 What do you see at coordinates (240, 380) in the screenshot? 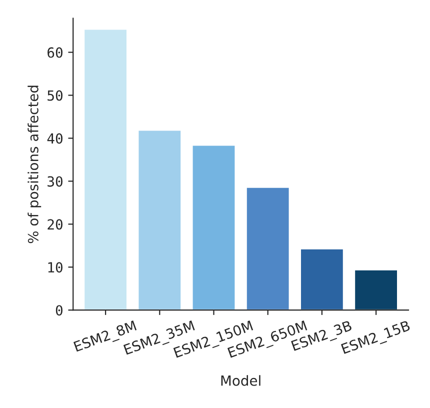
I see `x-axis-title: Model` at bounding box center [240, 380].